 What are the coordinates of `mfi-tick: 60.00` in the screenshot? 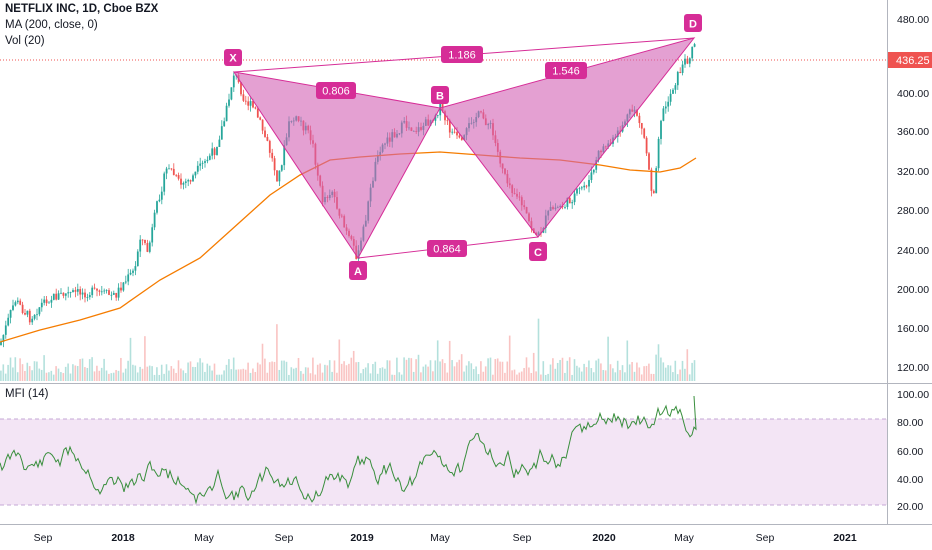 It's located at (910, 452).